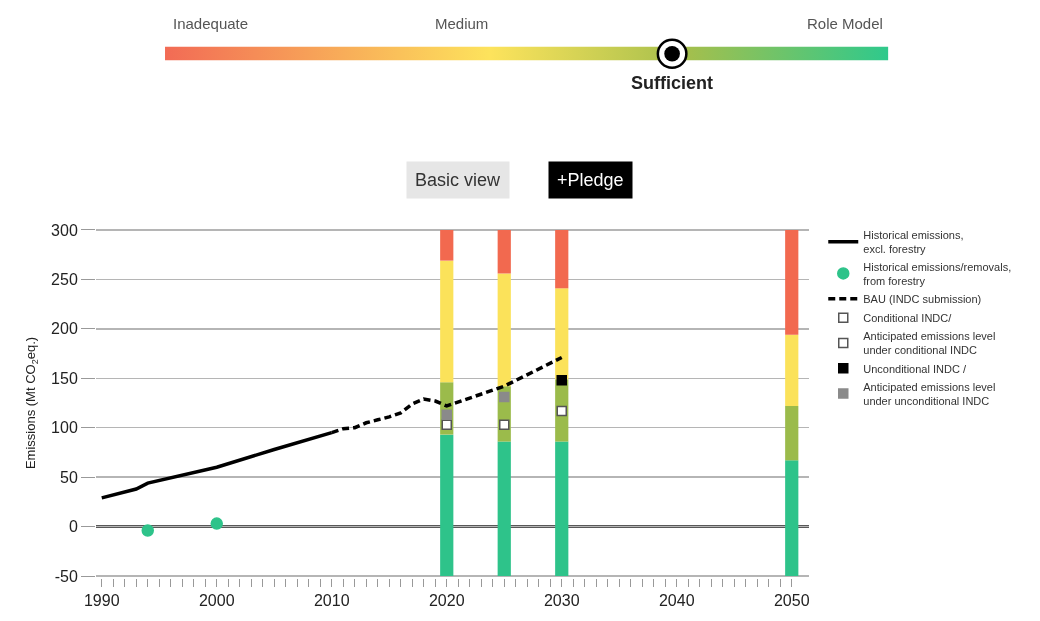 The height and width of the screenshot is (621, 1040). Describe the element at coordinates (64, 378) in the screenshot. I see `y-tick-label: 150` at that location.